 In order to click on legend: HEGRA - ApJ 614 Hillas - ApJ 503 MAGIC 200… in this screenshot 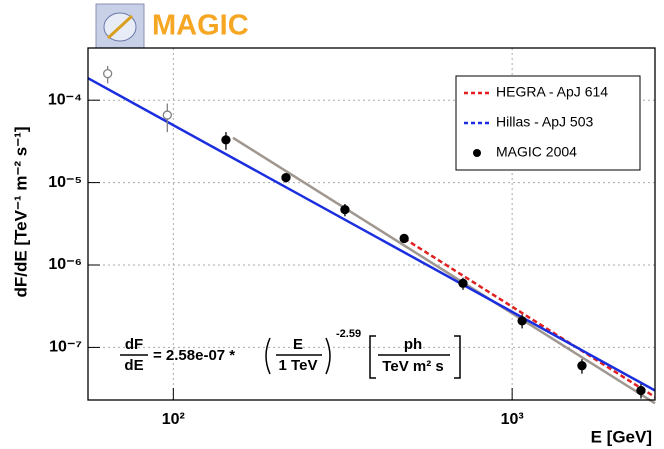, I will do `click(548, 123)`.